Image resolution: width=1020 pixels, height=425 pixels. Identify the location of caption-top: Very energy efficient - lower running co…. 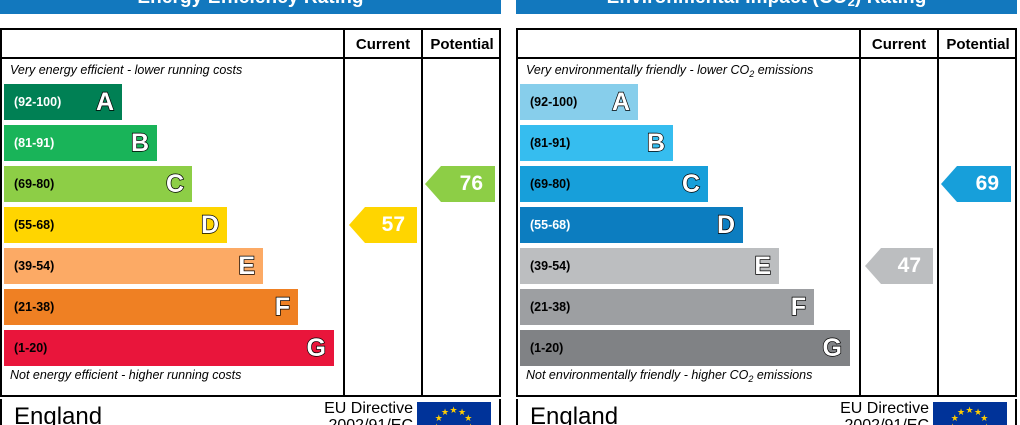
(126, 70).